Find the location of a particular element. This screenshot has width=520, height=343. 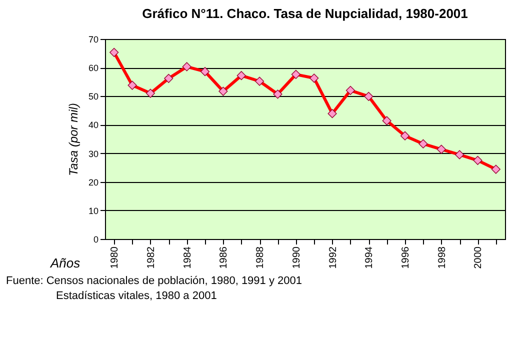

y-tick-label: 40 is located at coordinates (93, 125).